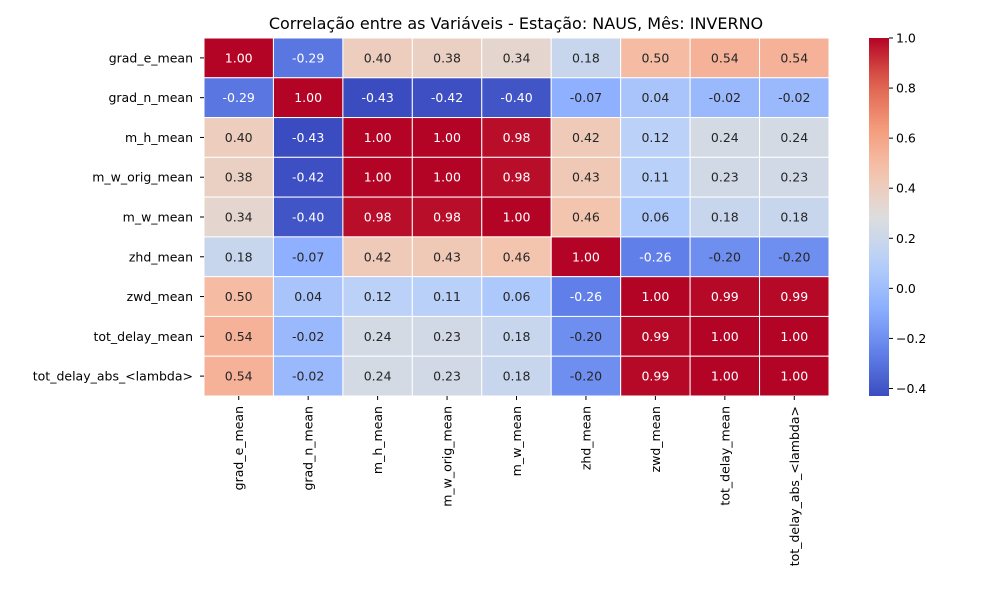 The width and height of the screenshot is (1000, 600). Describe the element at coordinates (655, 439) in the screenshot. I see `column-label: zwd_mean` at that location.